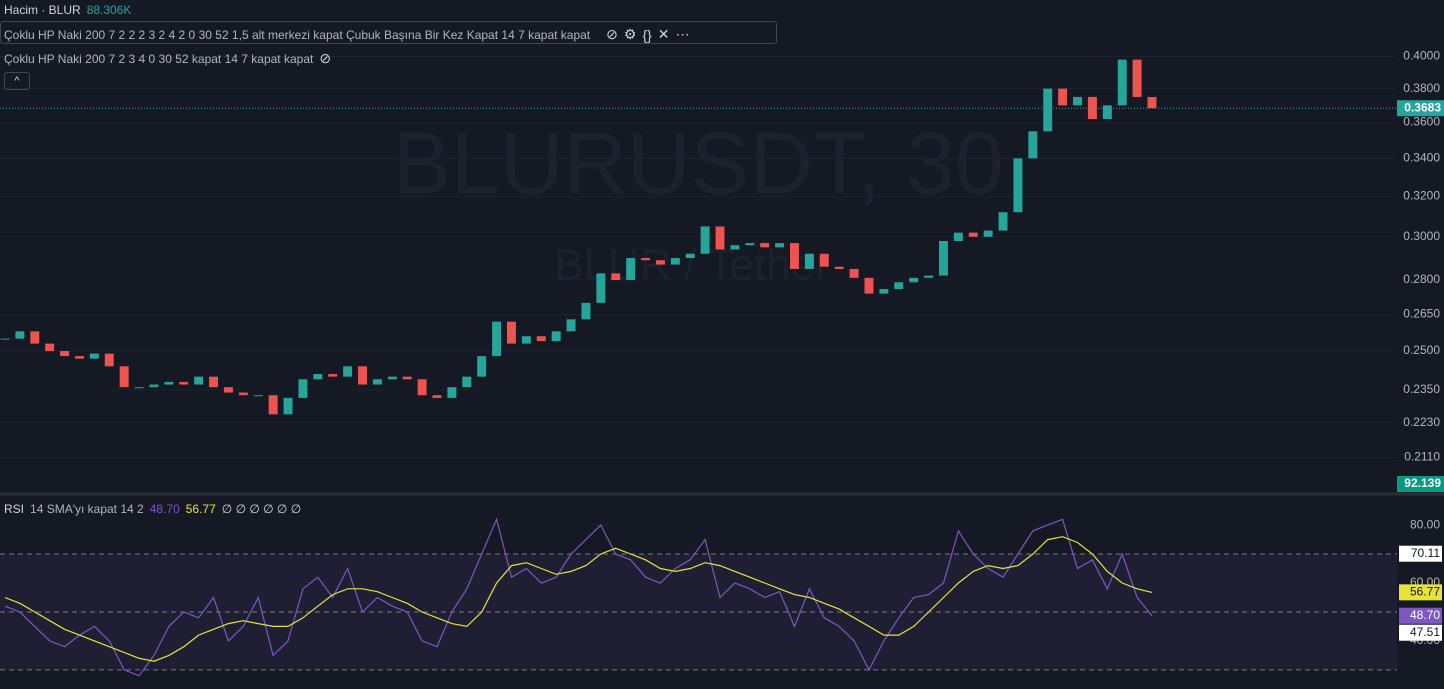 This screenshot has width=1444, height=689. What do you see at coordinates (1425, 632) in the screenshot?
I see `rsi-axis-label: 47.51` at bounding box center [1425, 632].